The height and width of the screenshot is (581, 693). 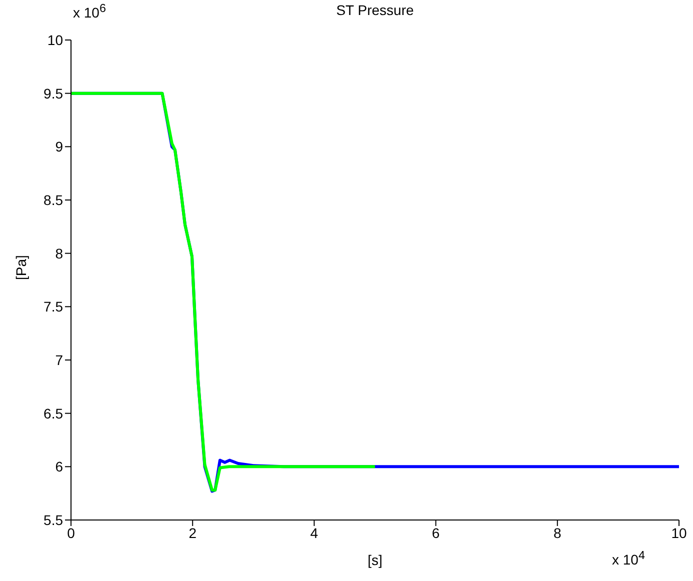 I want to click on text: x 10$^{4}$, so click(x=628, y=558).